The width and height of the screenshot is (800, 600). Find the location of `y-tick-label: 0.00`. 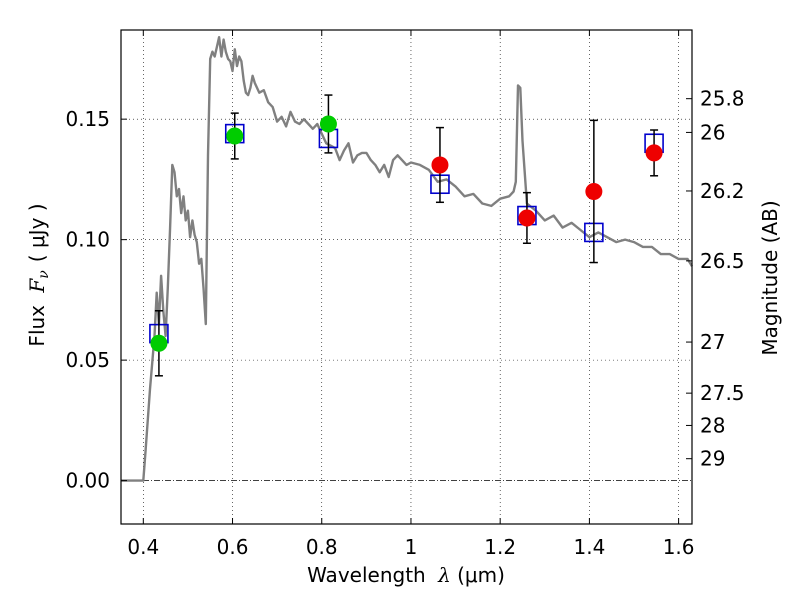

y-tick-label: 0.00 is located at coordinates (87, 481).